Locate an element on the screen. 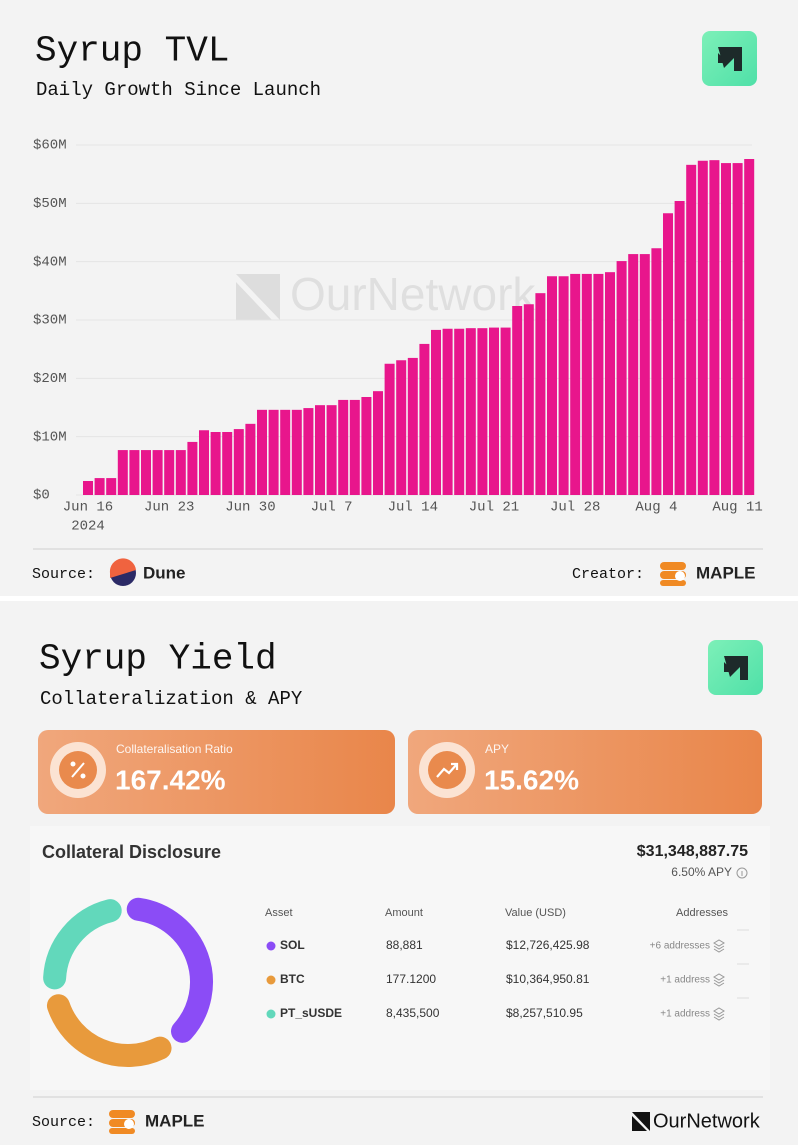 The height and width of the screenshot is (1145, 798). x-tick-label: Jul 21 is located at coordinates (494, 508).